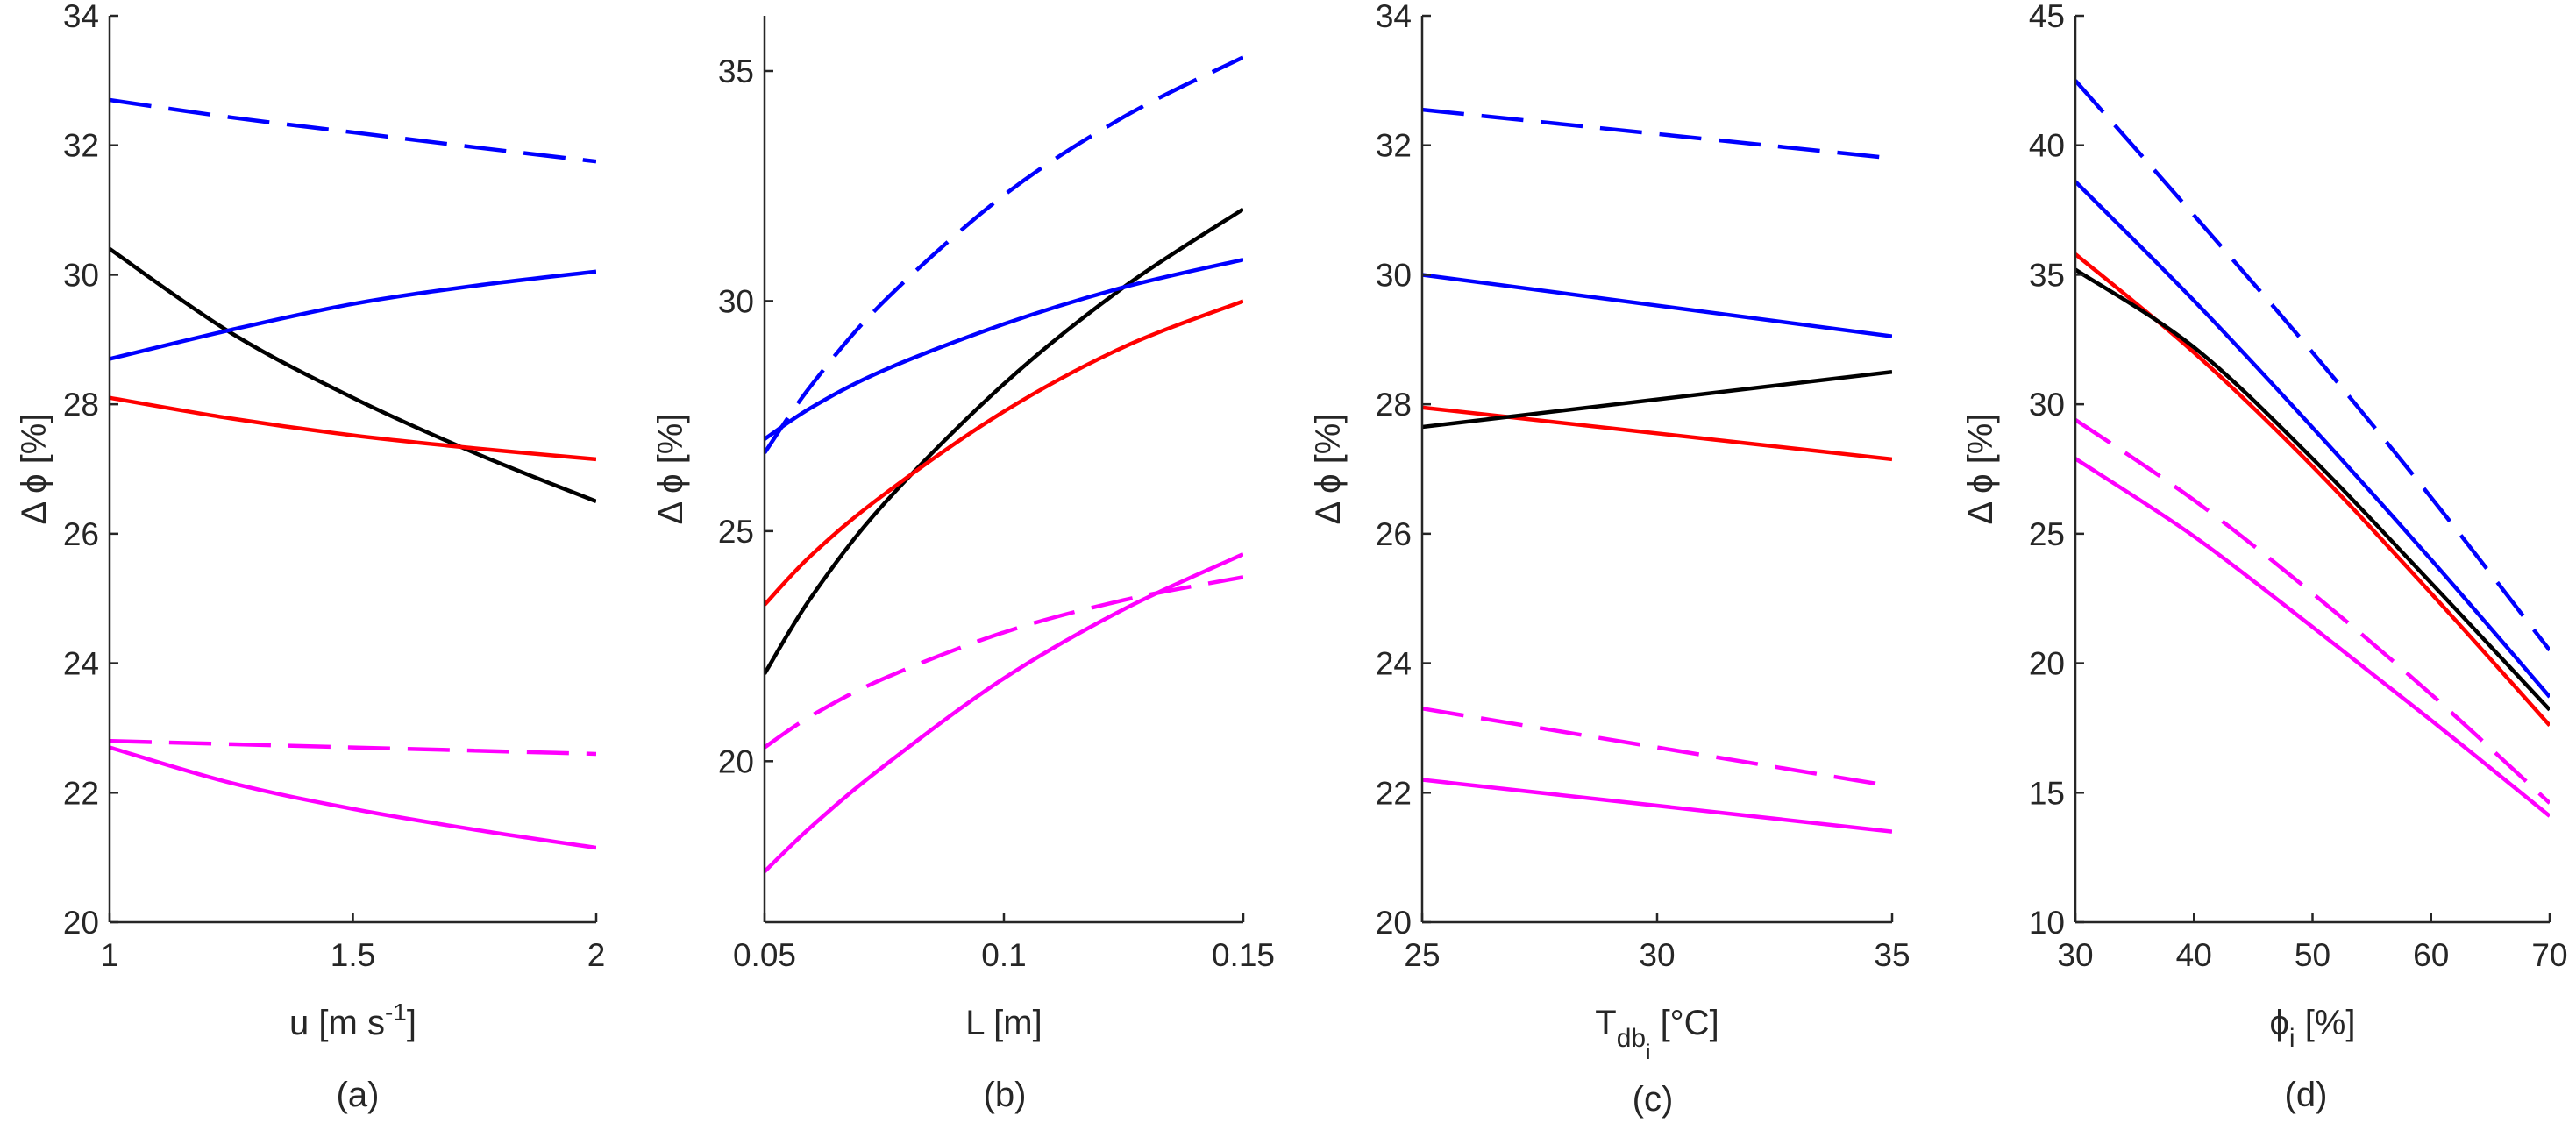 The image size is (2576, 1137). I want to click on x-tick-label: 1, so click(110, 955).